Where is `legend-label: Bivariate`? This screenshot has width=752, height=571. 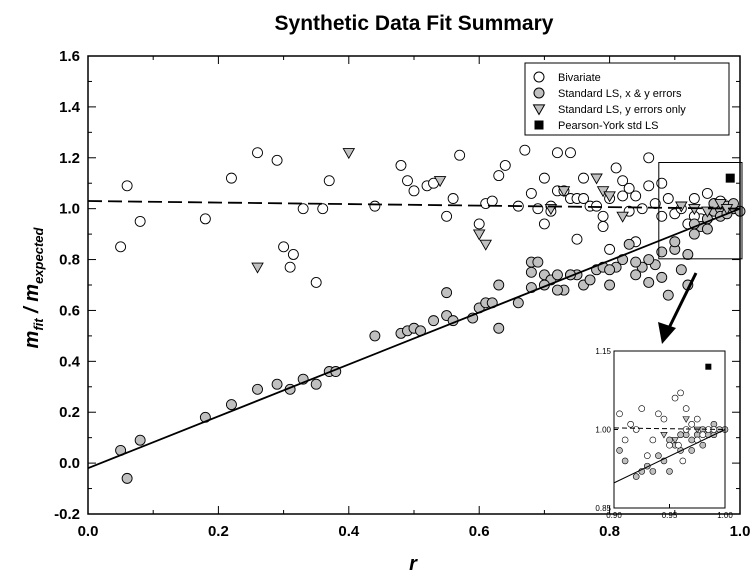
legend-label: Bivariate is located at coordinates (579, 78).